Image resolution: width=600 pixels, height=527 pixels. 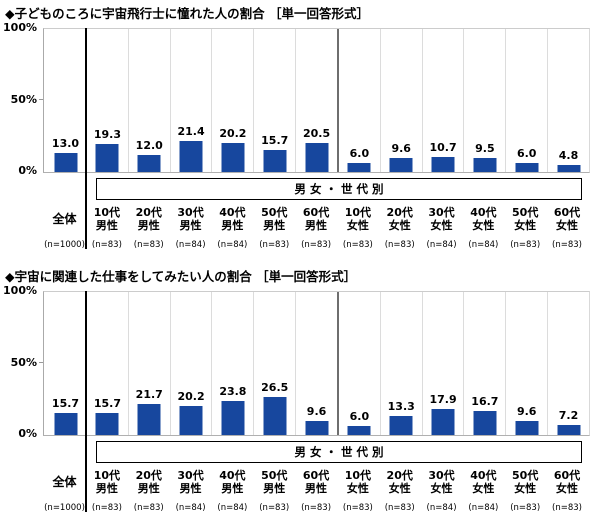 What do you see at coordinates (525, 482) in the screenshot?
I see `category-label: 50代 女性` at bounding box center [525, 482].